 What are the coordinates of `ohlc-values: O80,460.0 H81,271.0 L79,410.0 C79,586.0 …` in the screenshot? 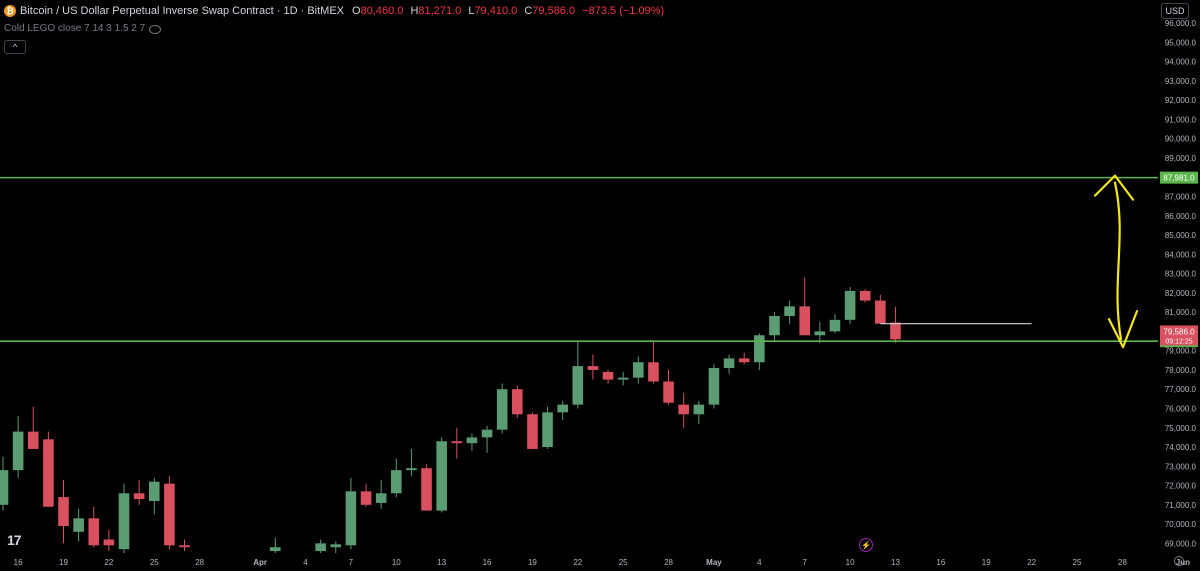 It's located at (510, 11).